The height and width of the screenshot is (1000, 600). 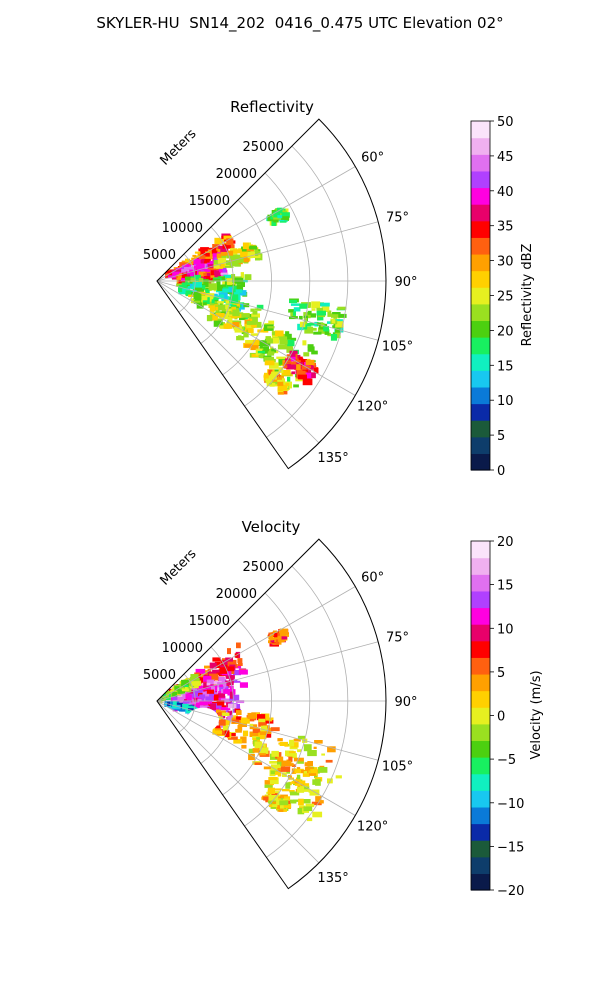 What do you see at coordinates (505, 157) in the screenshot?
I see `colorbar-tick-label: 45` at bounding box center [505, 157].